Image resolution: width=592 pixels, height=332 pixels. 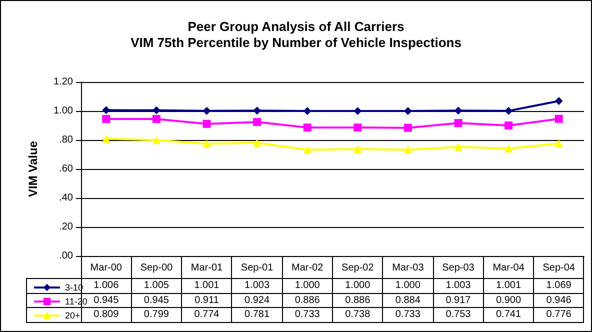 I want to click on x-tick-label: Sep-01, so click(x=257, y=268).